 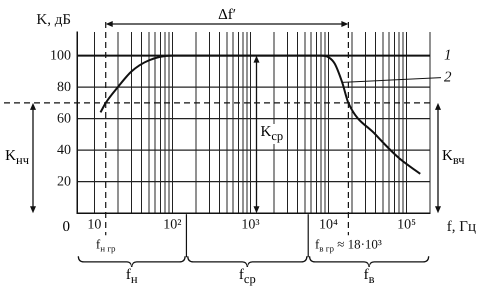 What do you see at coordinates (250, 224) in the screenshot?
I see `x-tick-label: 10³` at bounding box center [250, 224].